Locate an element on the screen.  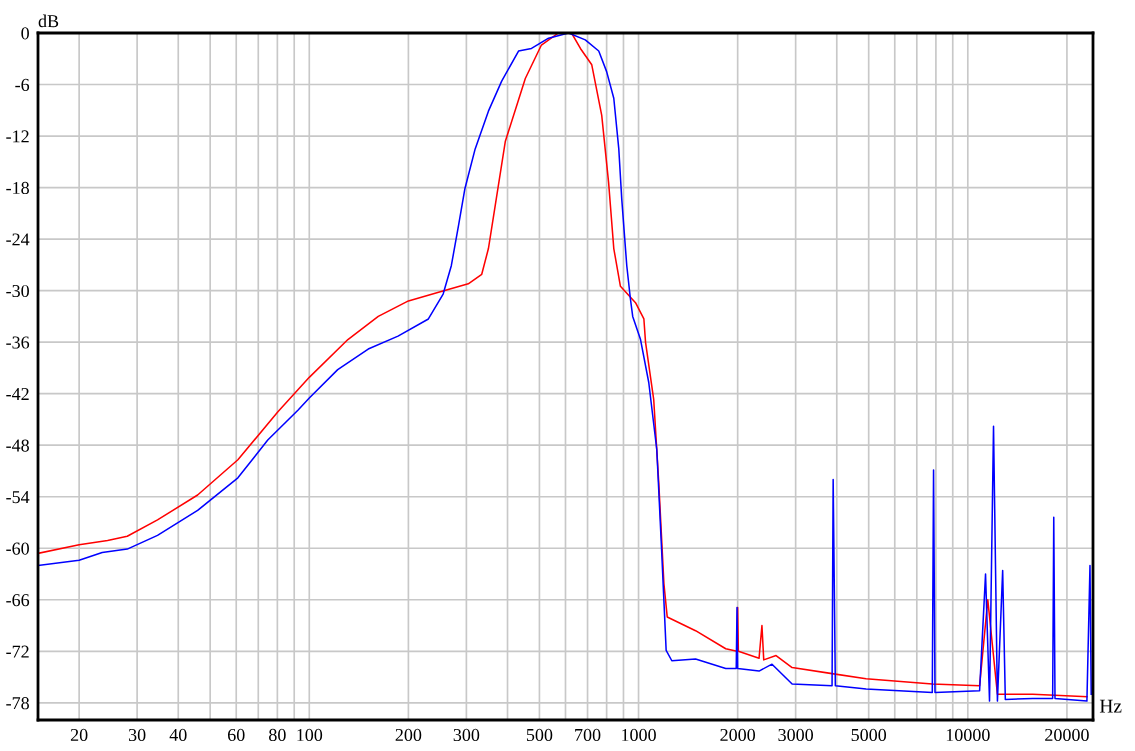
y-tick-label: -42 is located at coordinates (17, 393).